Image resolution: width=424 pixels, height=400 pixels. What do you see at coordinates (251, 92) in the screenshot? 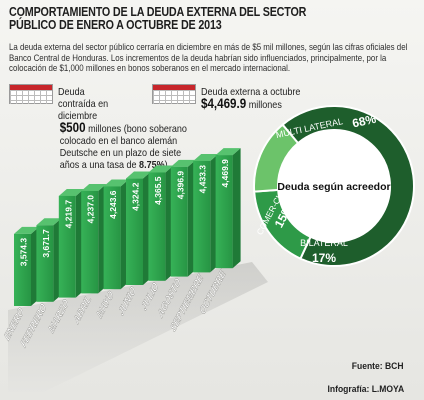
I see `october-label: Deuda externa a octubre` at bounding box center [251, 92].